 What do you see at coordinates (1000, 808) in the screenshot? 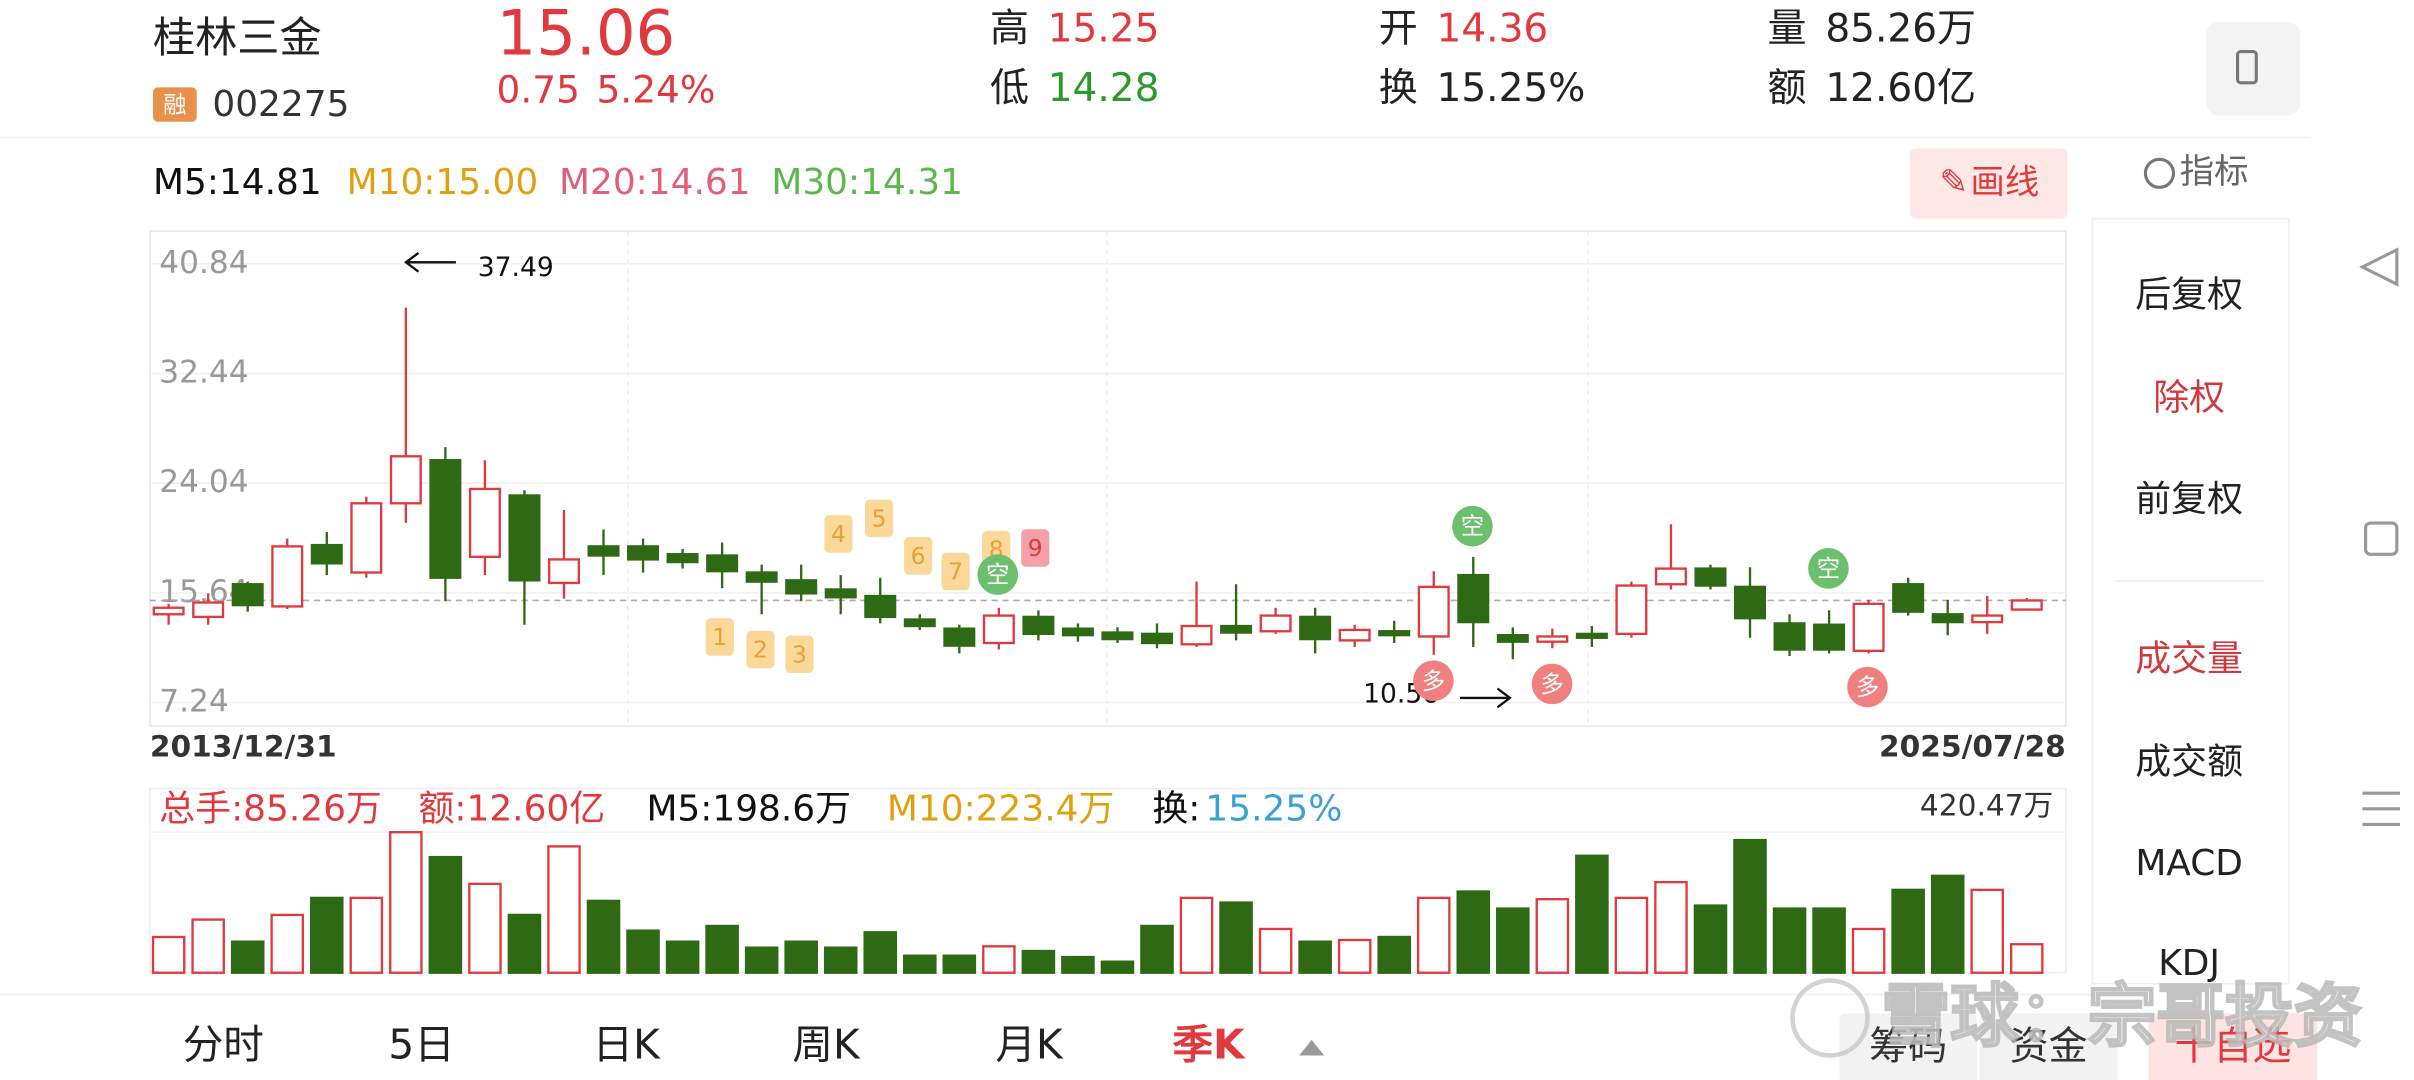
I see `volume-legend: M10:223.4万` at bounding box center [1000, 808].